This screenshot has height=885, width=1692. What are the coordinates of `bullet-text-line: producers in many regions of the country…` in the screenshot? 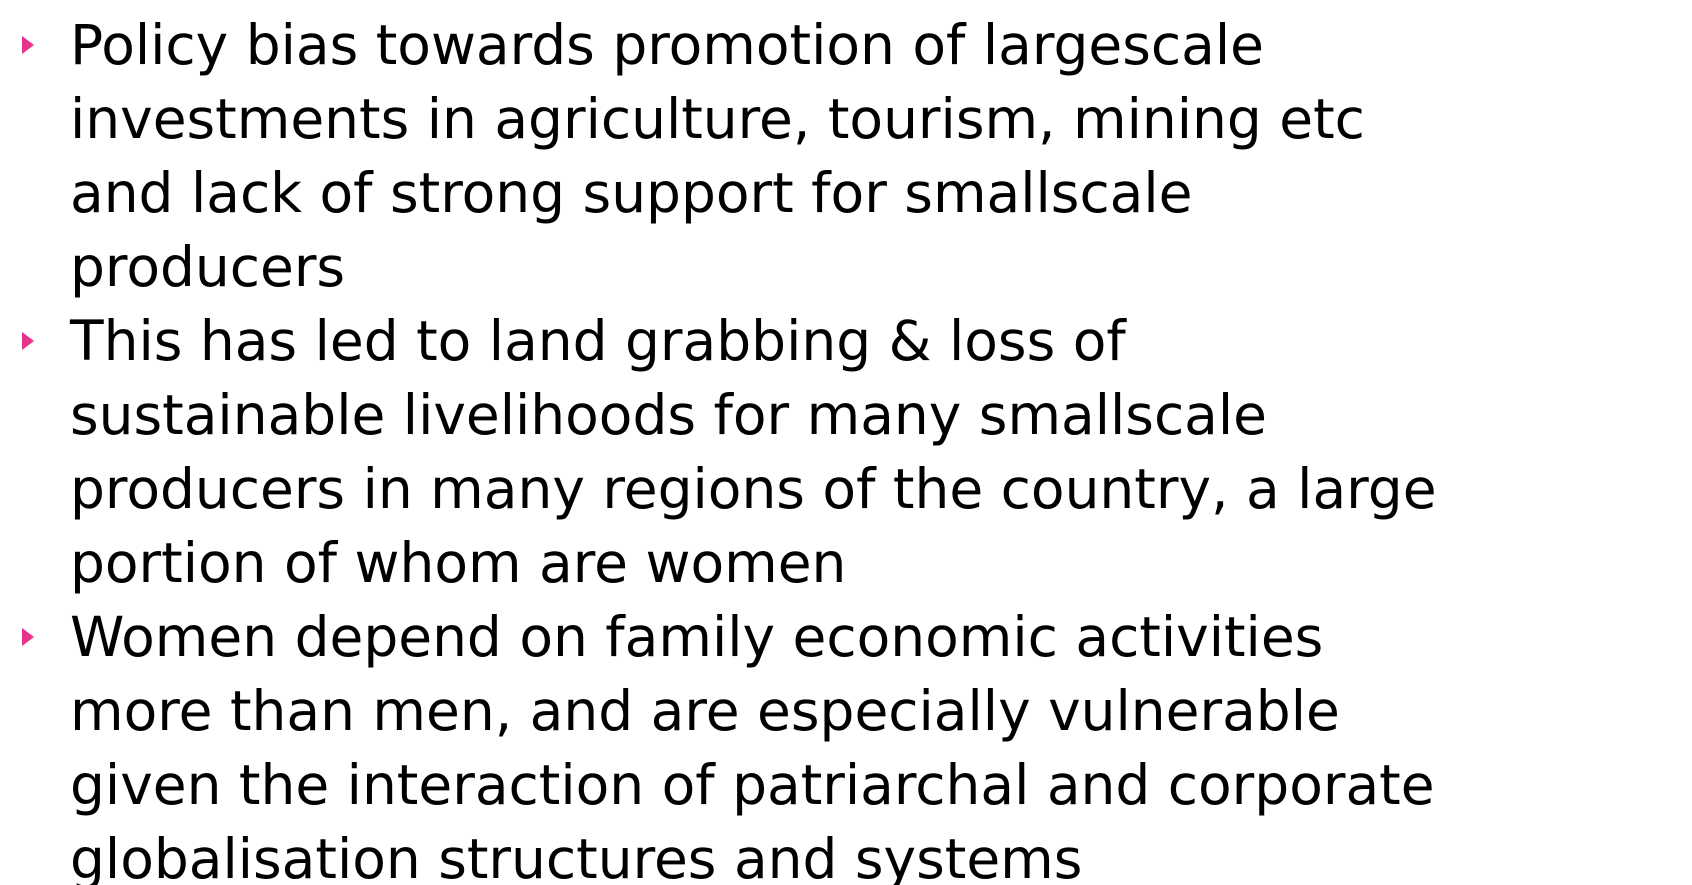 It's located at (753, 489).